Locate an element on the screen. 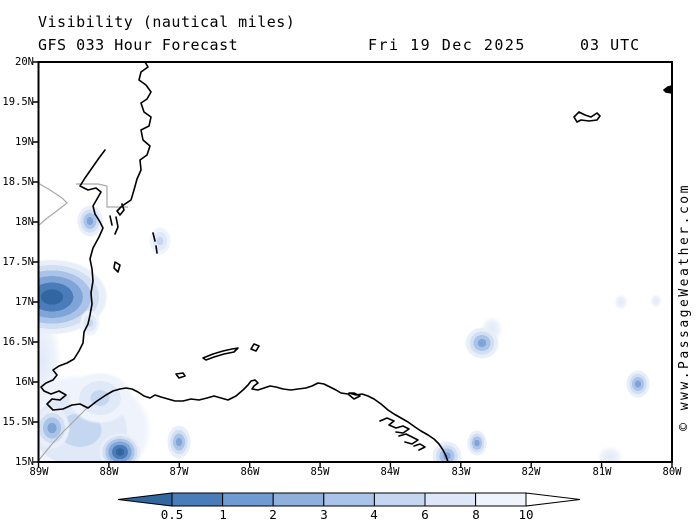  cb-label-10: 10 is located at coordinates (526, 514).